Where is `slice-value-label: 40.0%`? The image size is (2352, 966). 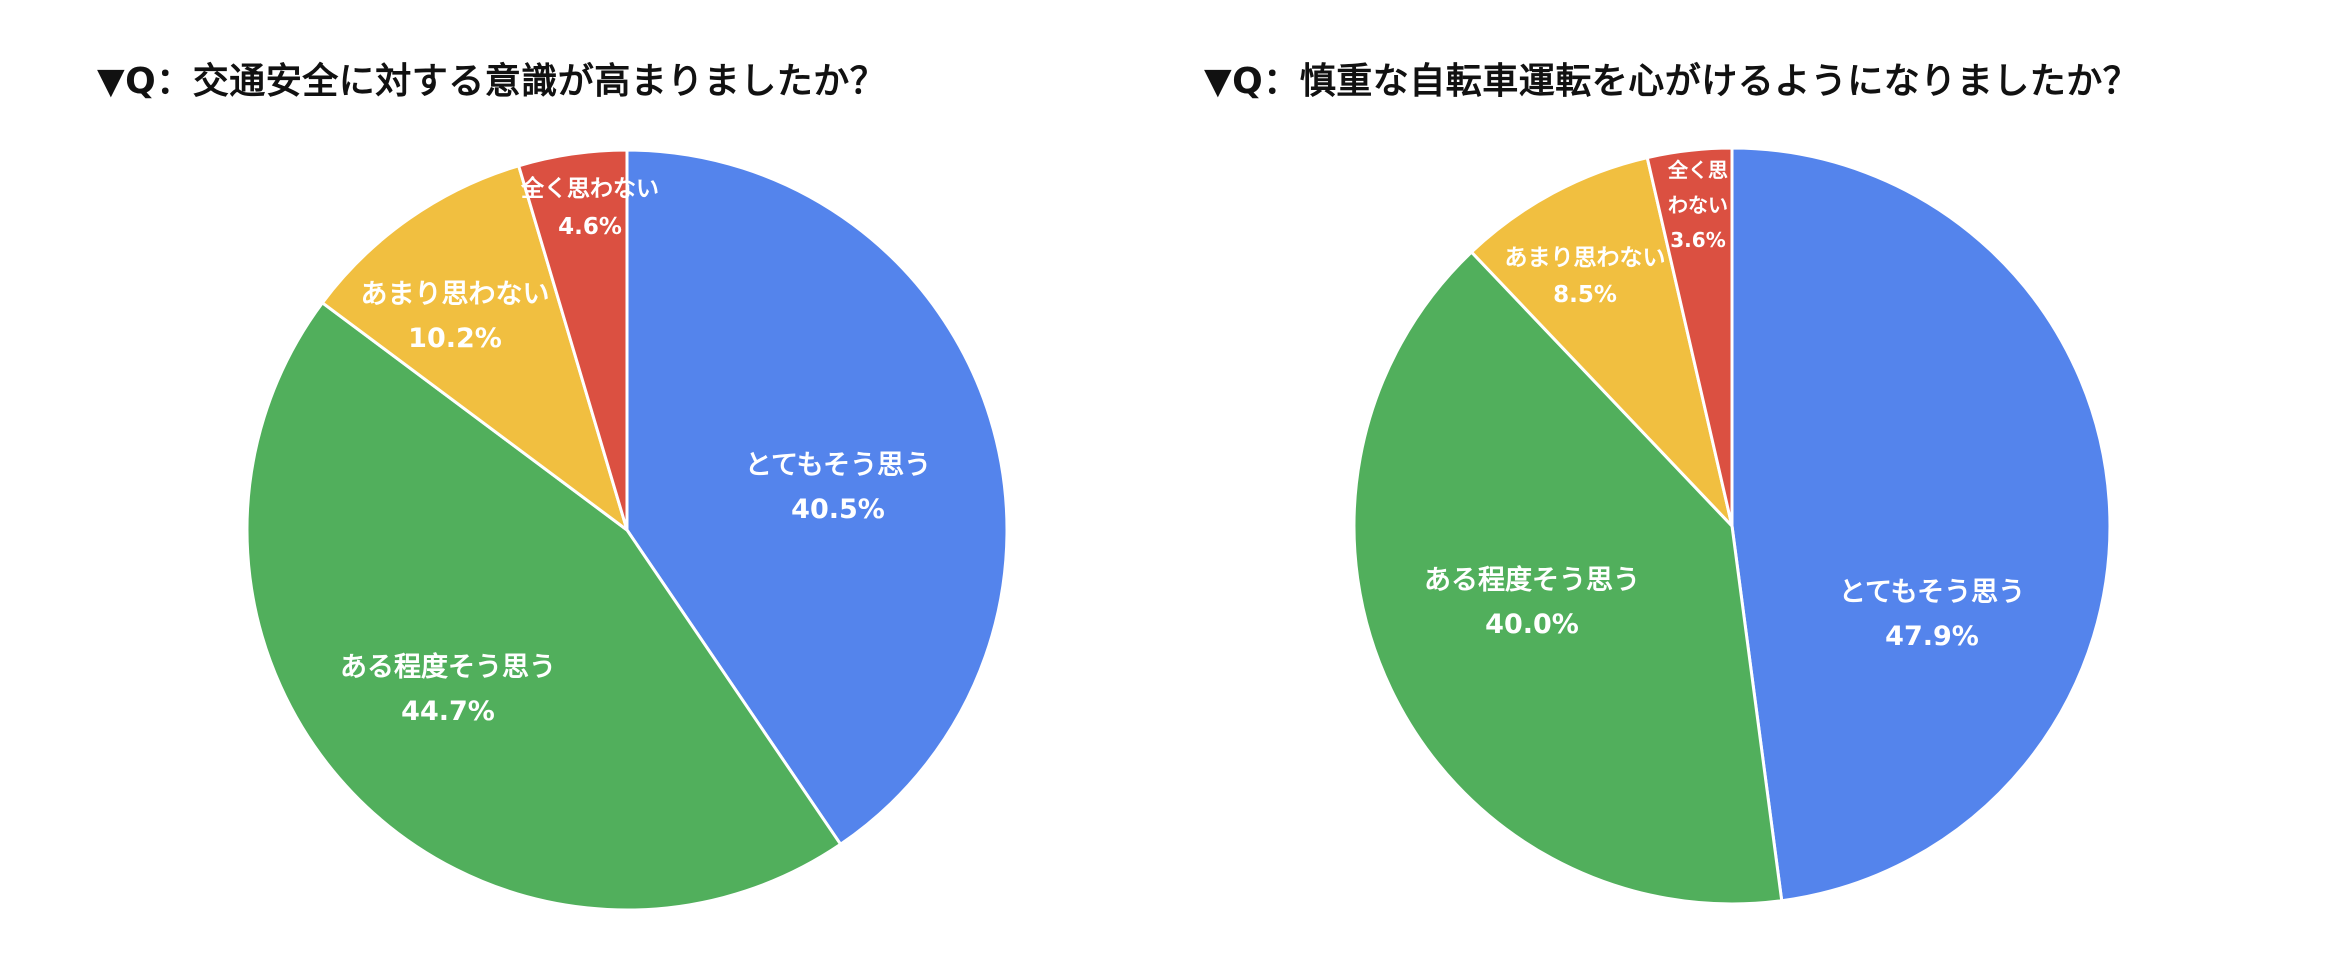 slice-value-label: 40.0% is located at coordinates (1532, 624).